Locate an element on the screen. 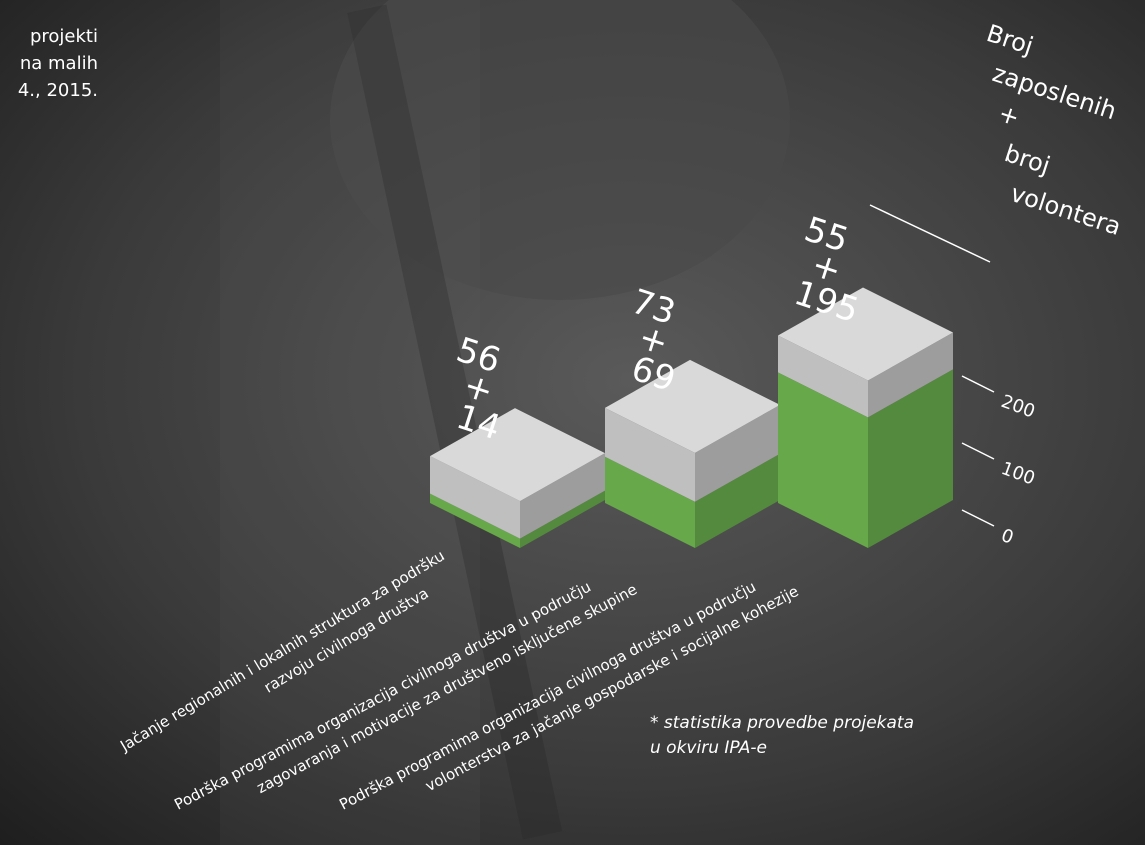 This screenshot has height=845, width=1145. footnote: u okviru IPA-e is located at coordinates (708, 748).